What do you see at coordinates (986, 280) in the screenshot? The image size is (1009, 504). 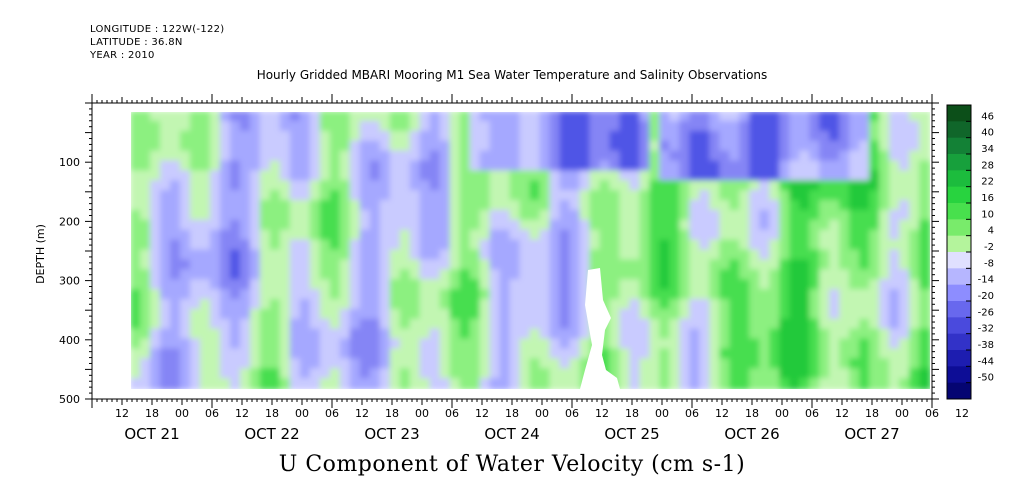 I see `colorbar-label: -14` at bounding box center [986, 280].